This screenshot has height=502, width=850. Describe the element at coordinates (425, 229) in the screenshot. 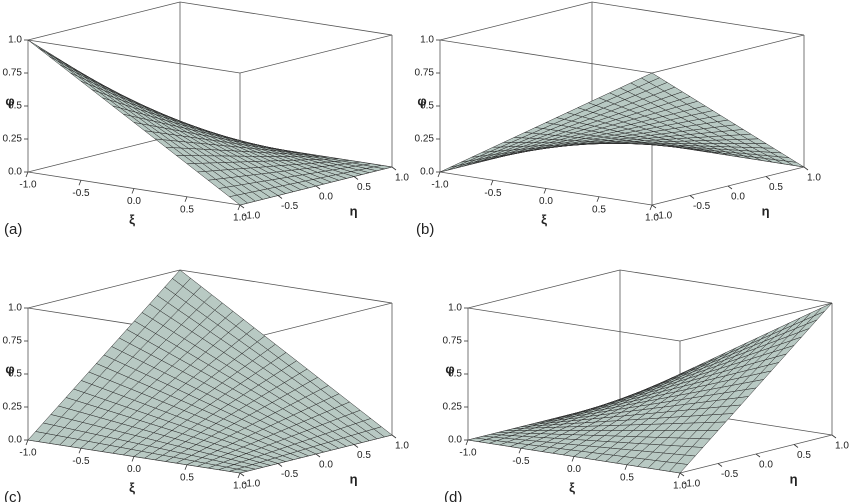

I see `panel-label: (b)` at that location.